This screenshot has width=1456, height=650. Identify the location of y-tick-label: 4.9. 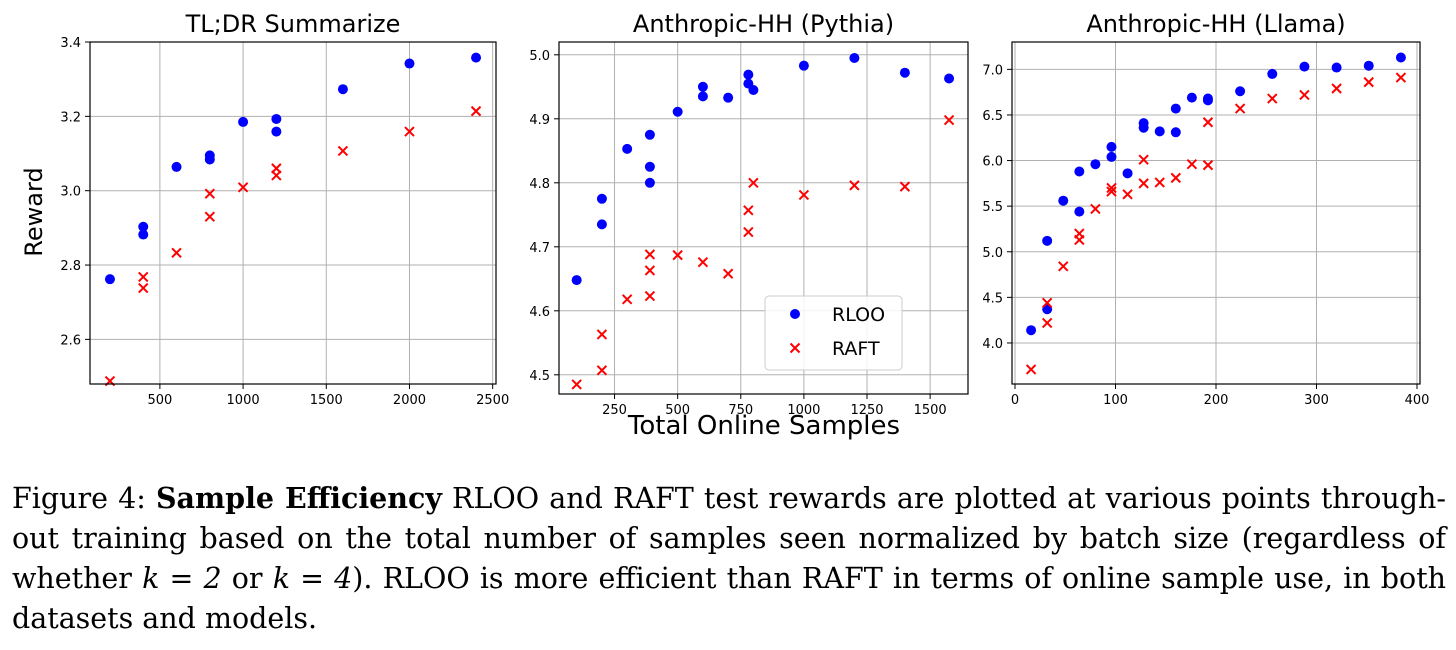
(539, 120).